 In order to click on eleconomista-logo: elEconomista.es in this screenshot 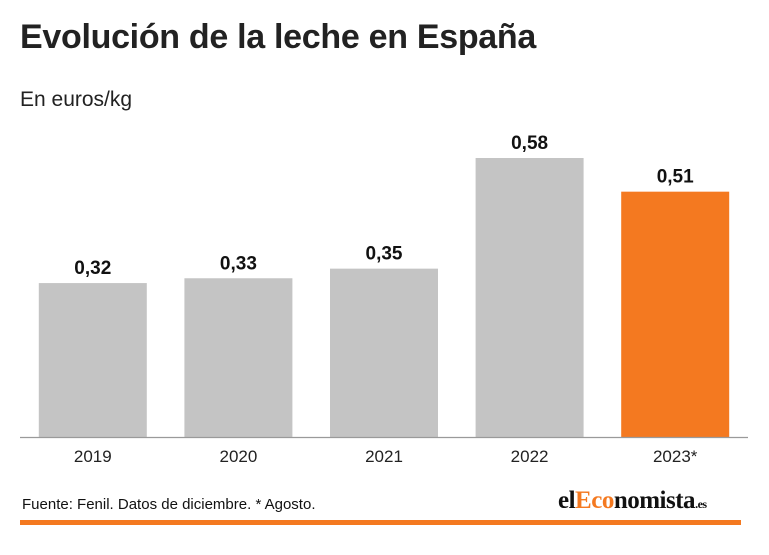, I will do `click(632, 500)`.